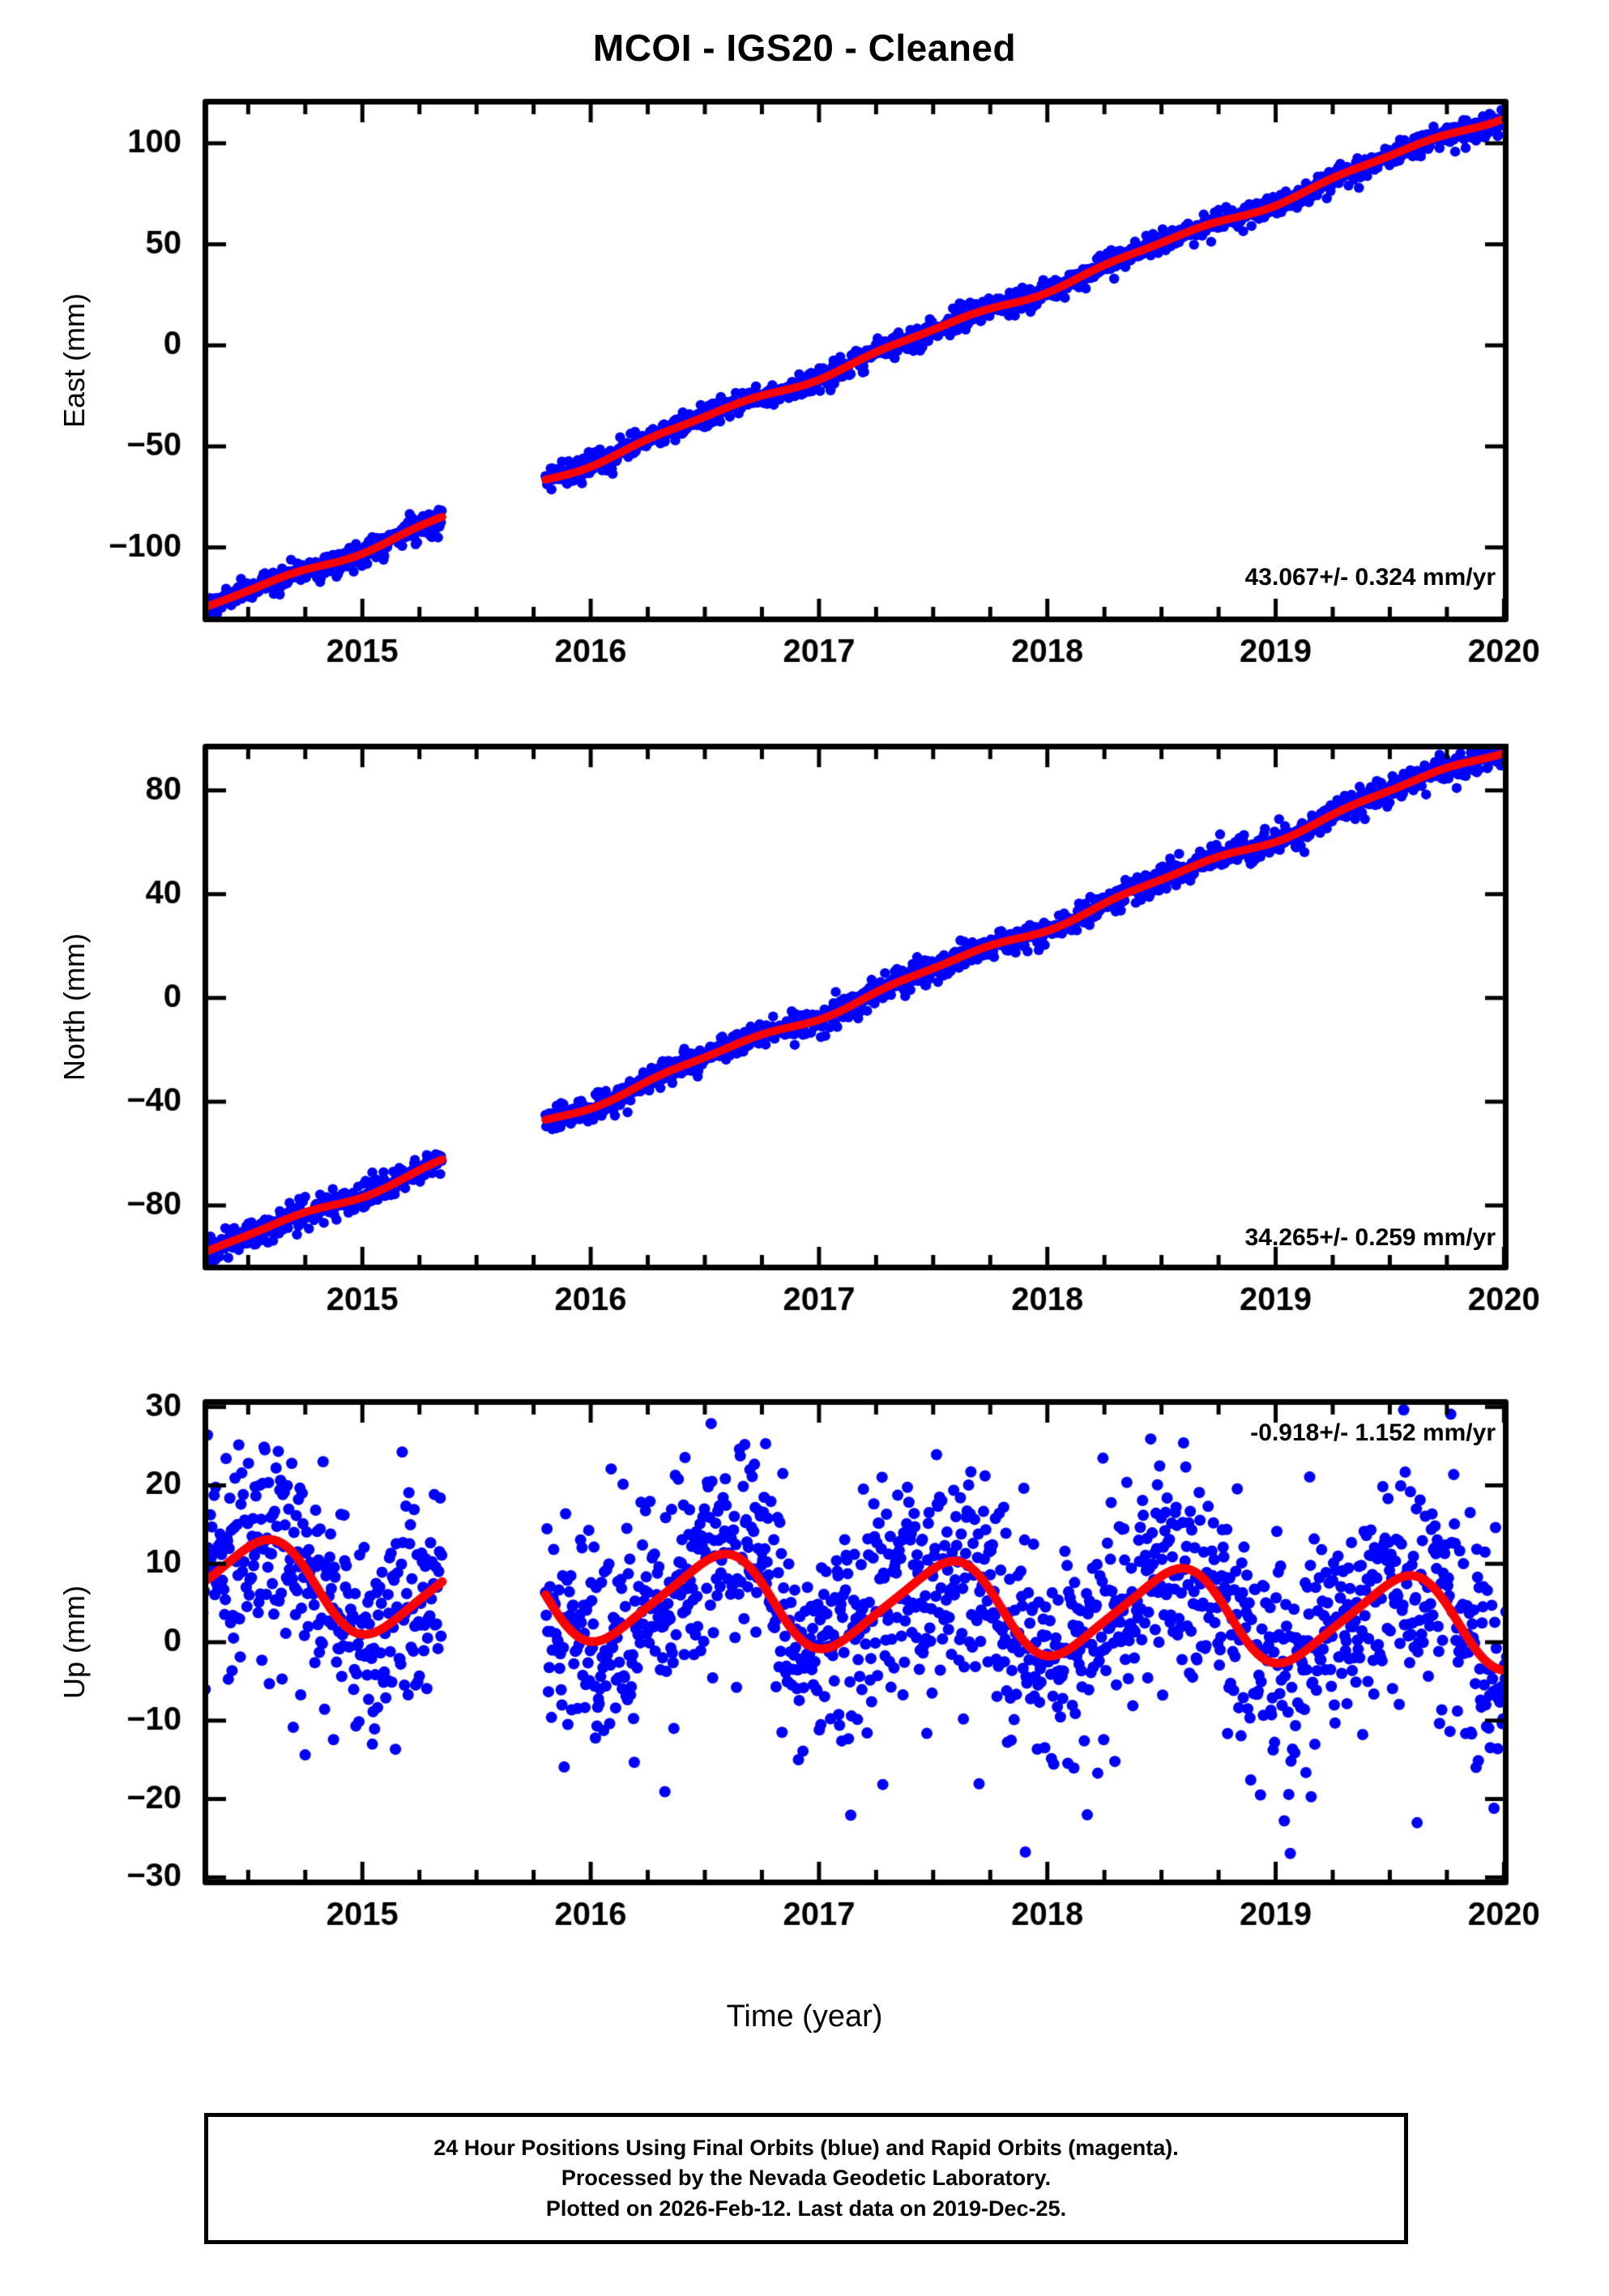 The width and height of the screenshot is (1609, 2296). I want to click on up-axis-title: Up (mm), so click(74, 1642).